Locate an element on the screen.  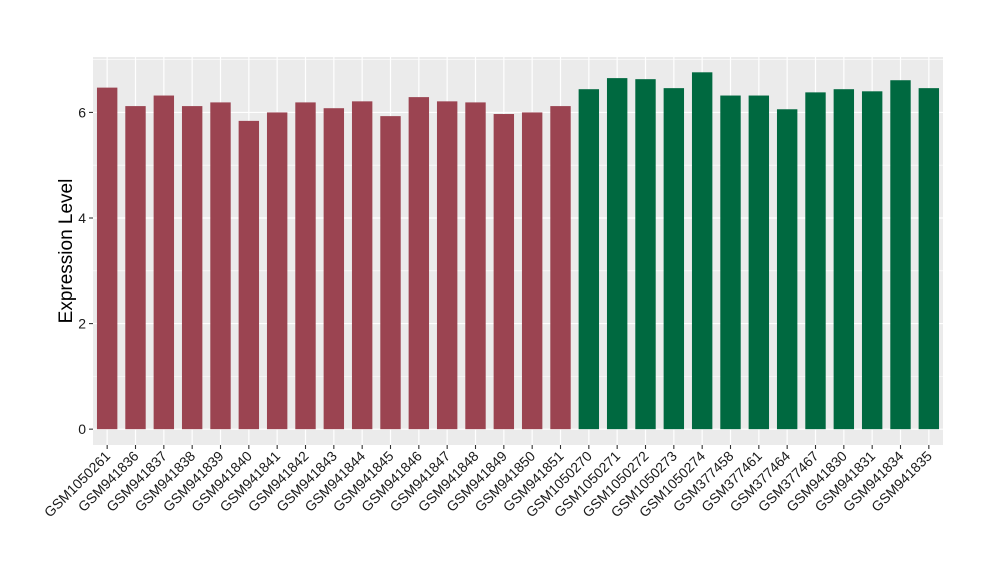
y-tick-label: 6 is located at coordinates (82, 112).